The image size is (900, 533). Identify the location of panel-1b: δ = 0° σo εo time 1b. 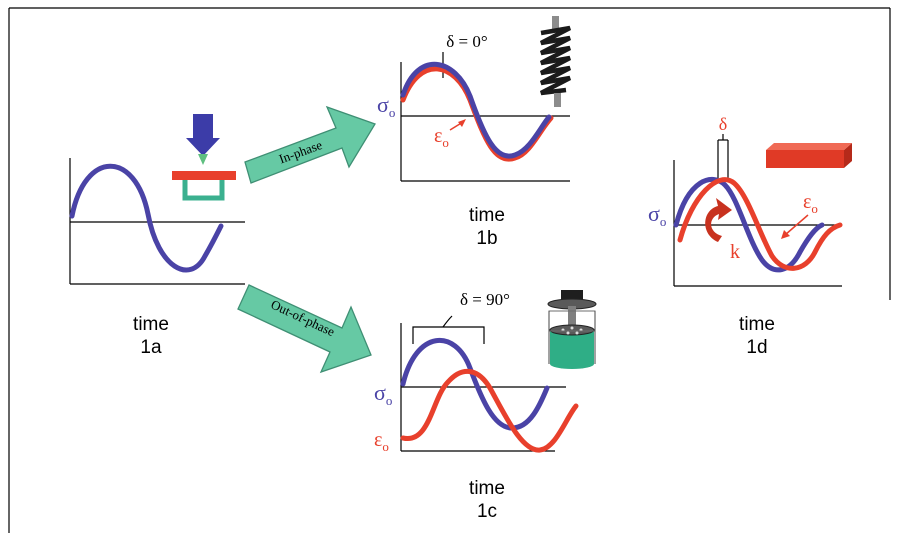
(474, 132).